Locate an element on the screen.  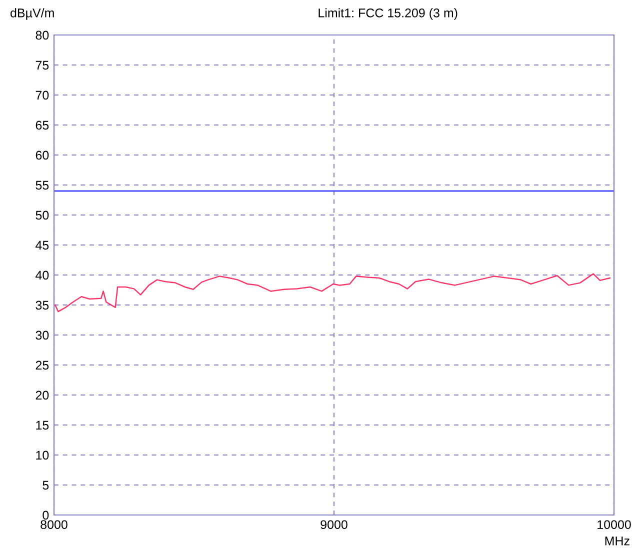
x-tick-label: 8000 is located at coordinates (54, 525).